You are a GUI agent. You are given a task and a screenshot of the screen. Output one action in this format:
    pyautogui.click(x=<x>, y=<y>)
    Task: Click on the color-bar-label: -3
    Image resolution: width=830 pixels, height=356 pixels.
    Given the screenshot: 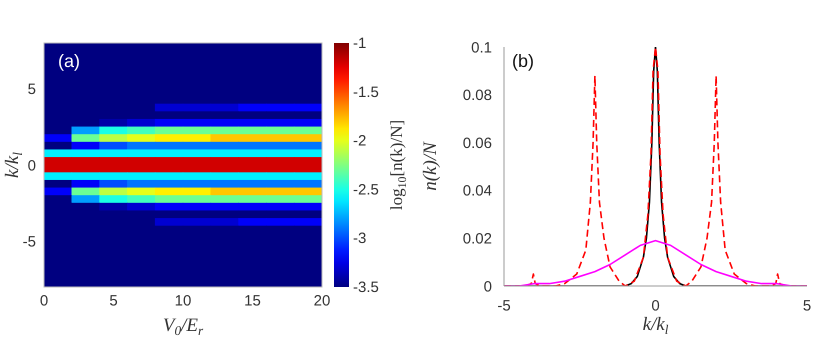 What is the action you would take?
    pyautogui.click(x=359, y=239)
    